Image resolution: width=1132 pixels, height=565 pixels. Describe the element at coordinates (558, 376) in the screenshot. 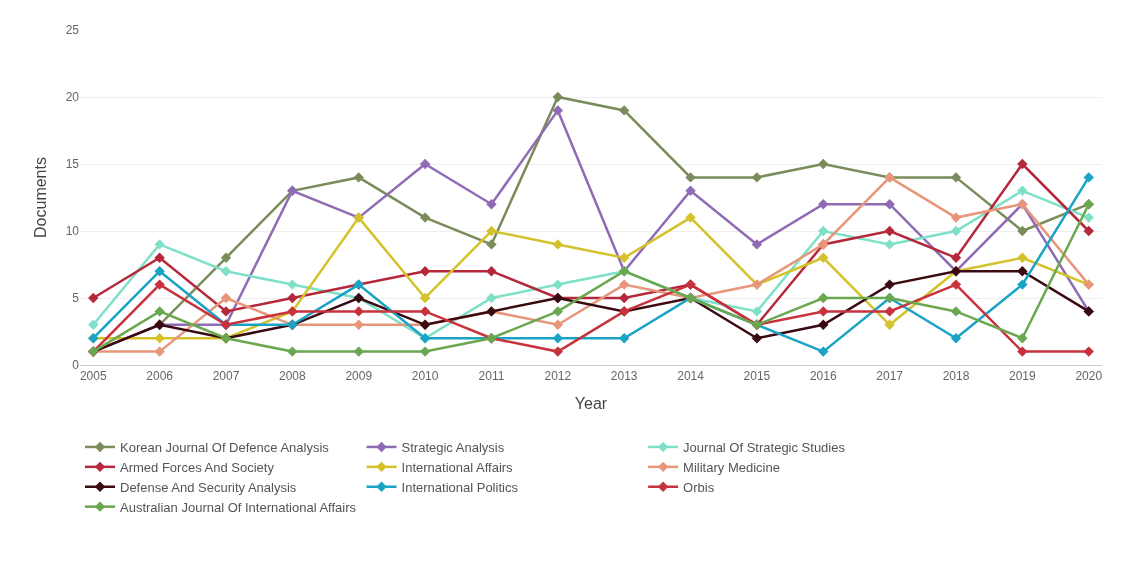

I see `x-tick-label: 2012` at that location.